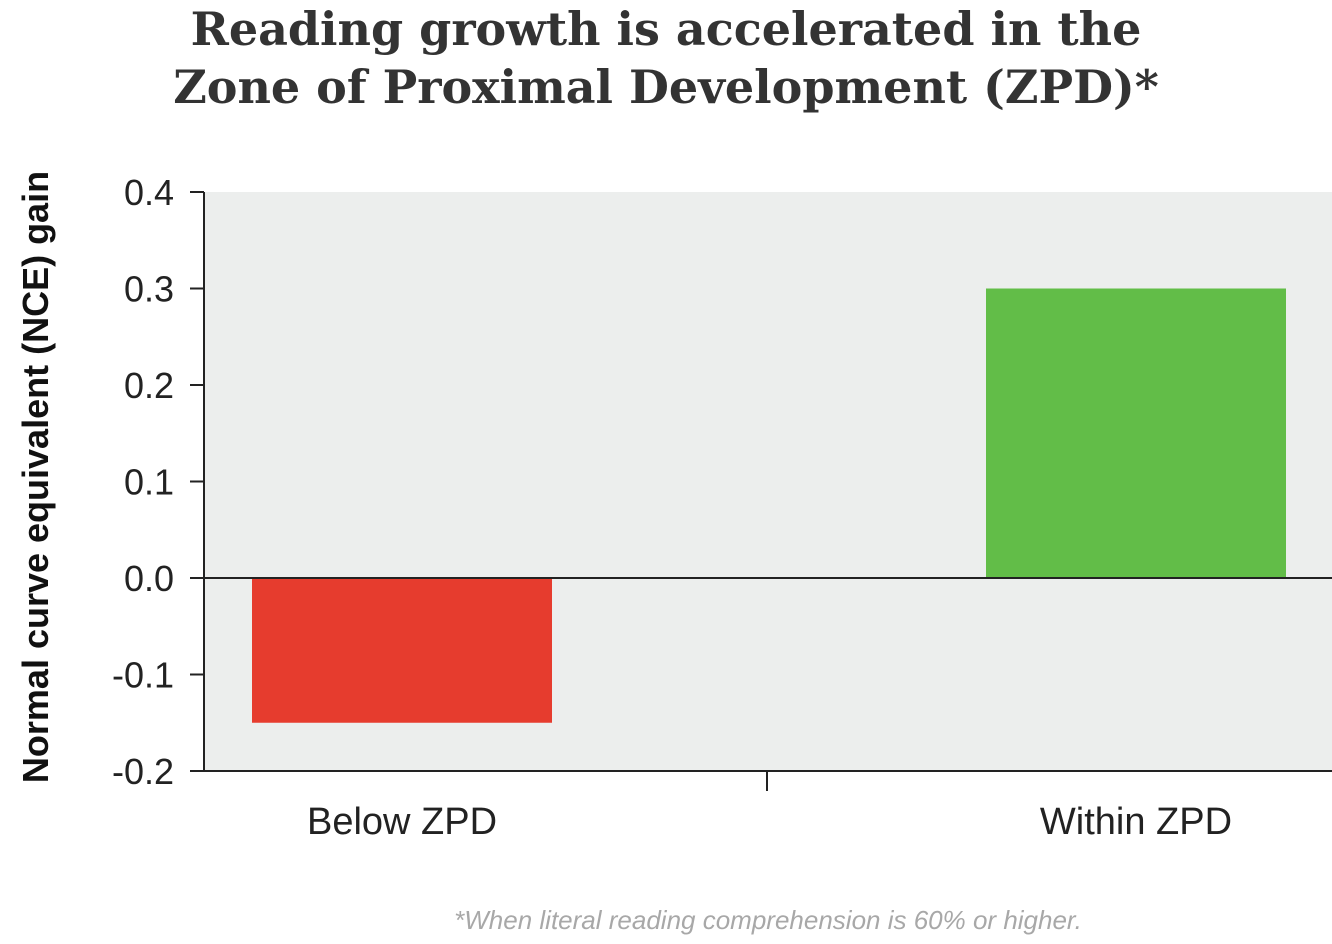 The width and height of the screenshot is (1332, 944). What do you see at coordinates (666, 29) in the screenshot?
I see `chart-title-line-1: Reading growth is accelerated in the` at bounding box center [666, 29].